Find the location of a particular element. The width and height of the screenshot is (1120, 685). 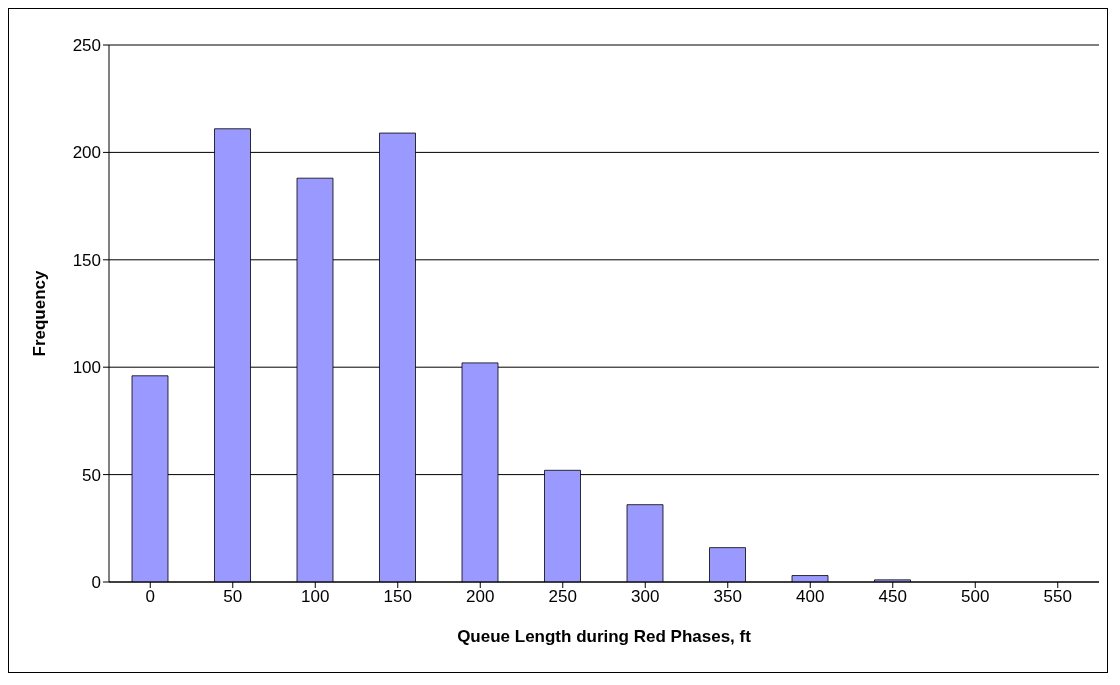

x-tick-label: 200 is located at coordinates (480, 597).